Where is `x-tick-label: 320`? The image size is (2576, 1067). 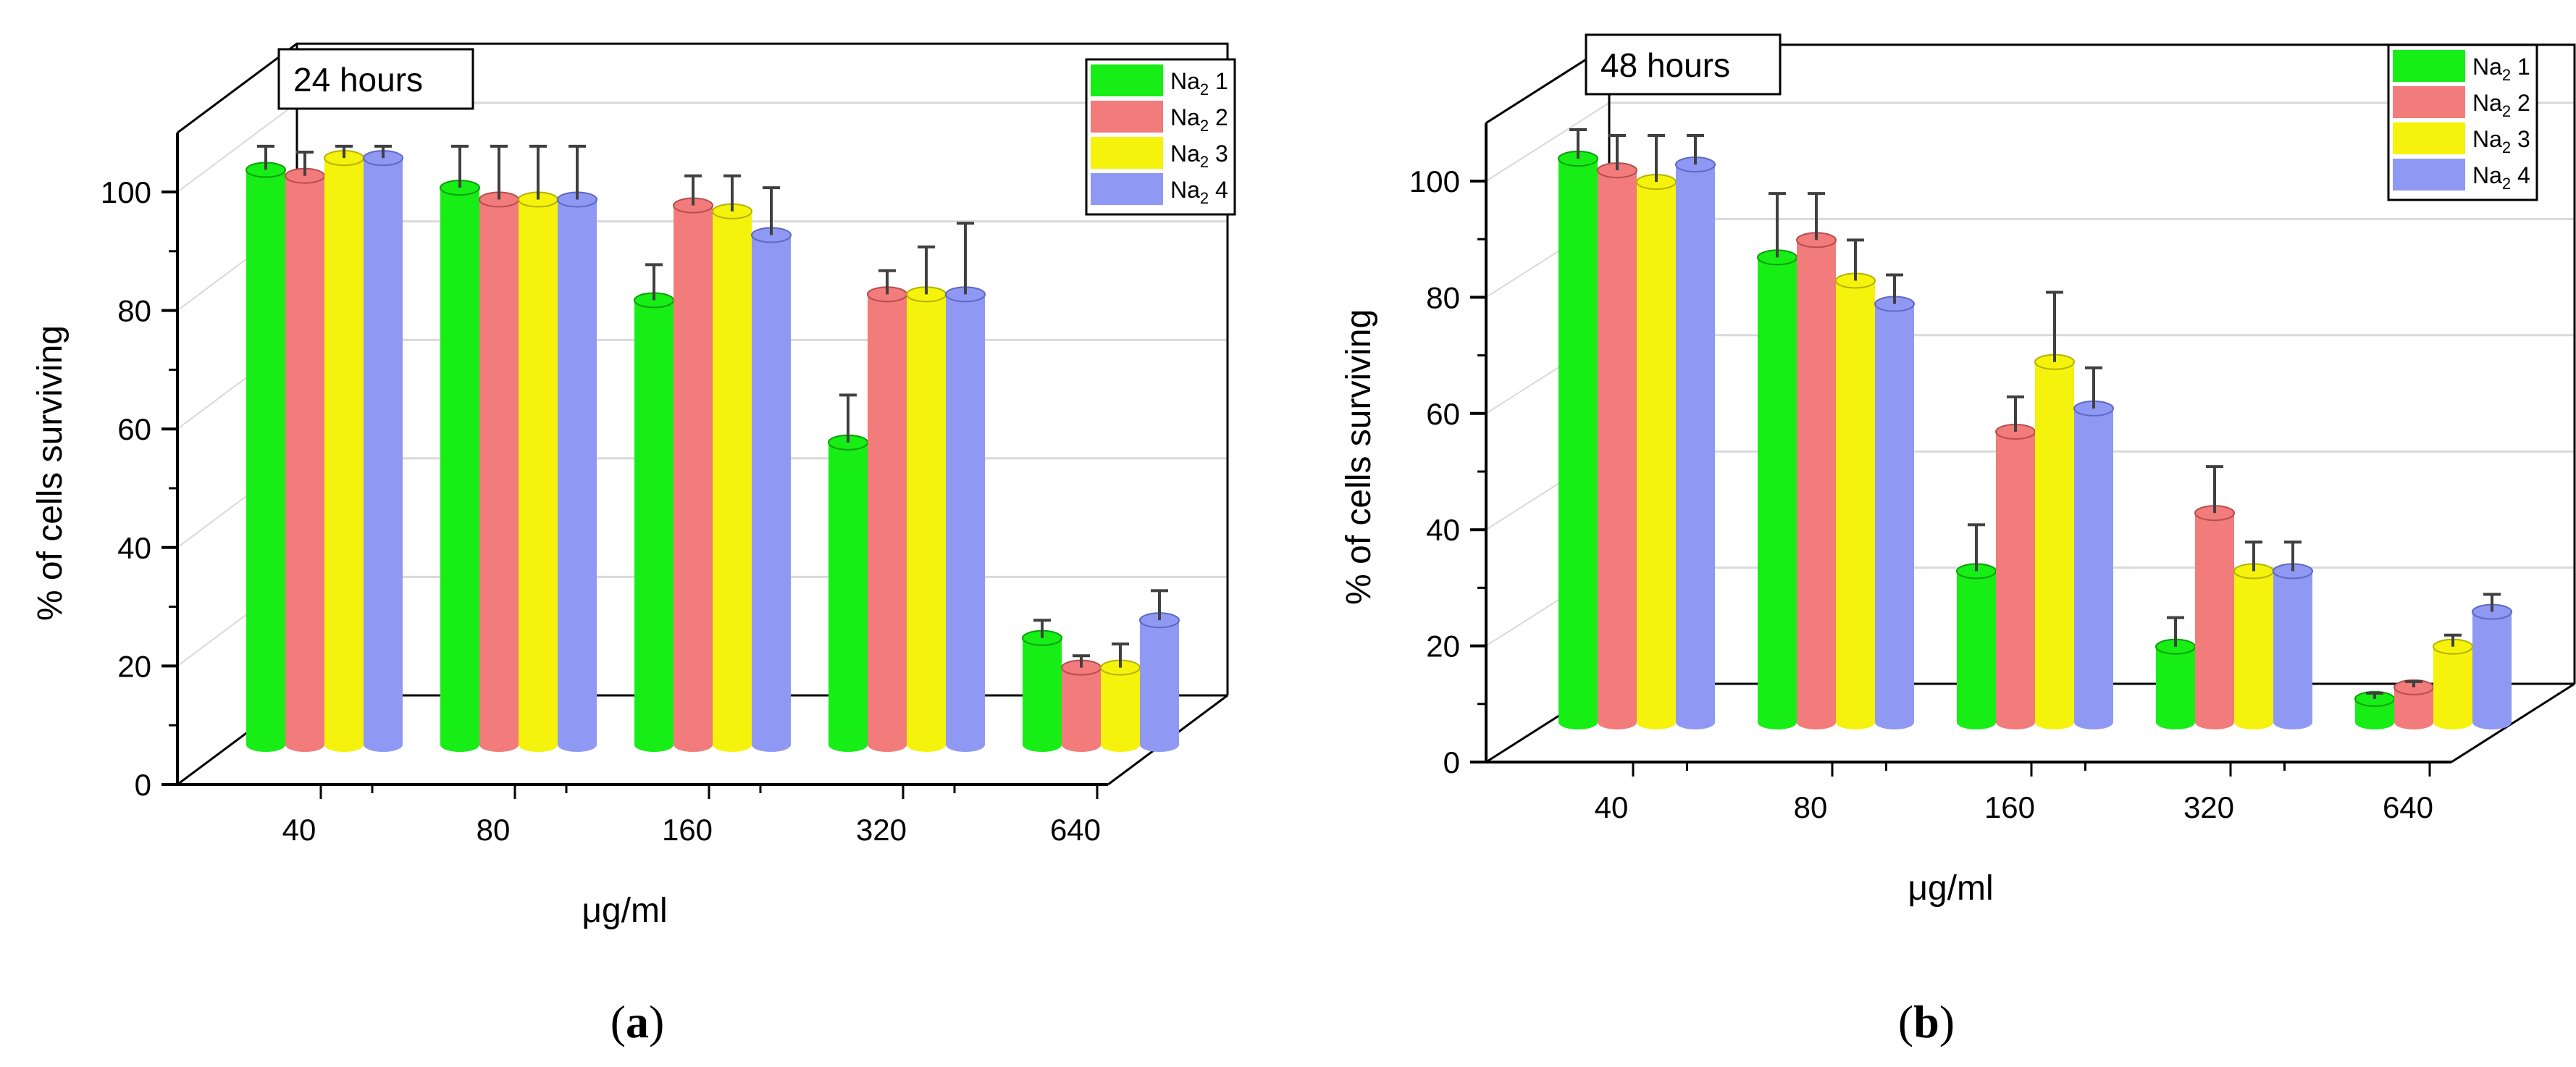
x-tick-label: 320 is located at coordinates (881, 830).